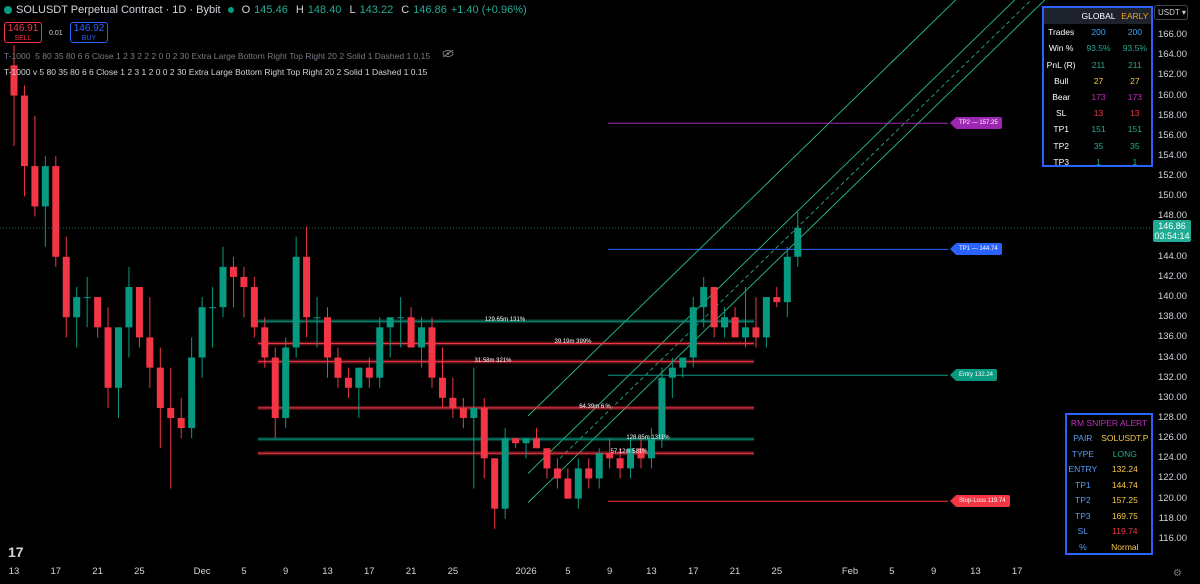  I want to click on stats-row: TP2 35 35, so click(1097, 146).